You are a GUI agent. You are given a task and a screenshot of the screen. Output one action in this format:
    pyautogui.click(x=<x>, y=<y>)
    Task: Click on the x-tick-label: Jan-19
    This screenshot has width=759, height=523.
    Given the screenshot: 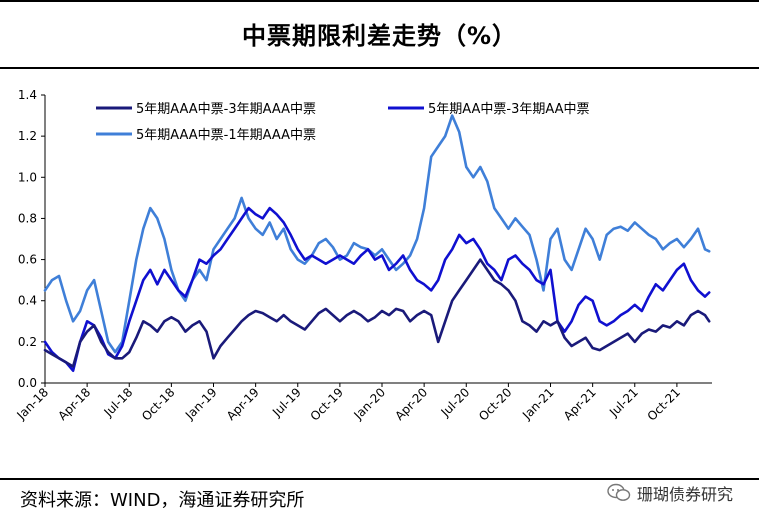 What is the action you would take?
    pyautogui.click(x=201, y=404)
    